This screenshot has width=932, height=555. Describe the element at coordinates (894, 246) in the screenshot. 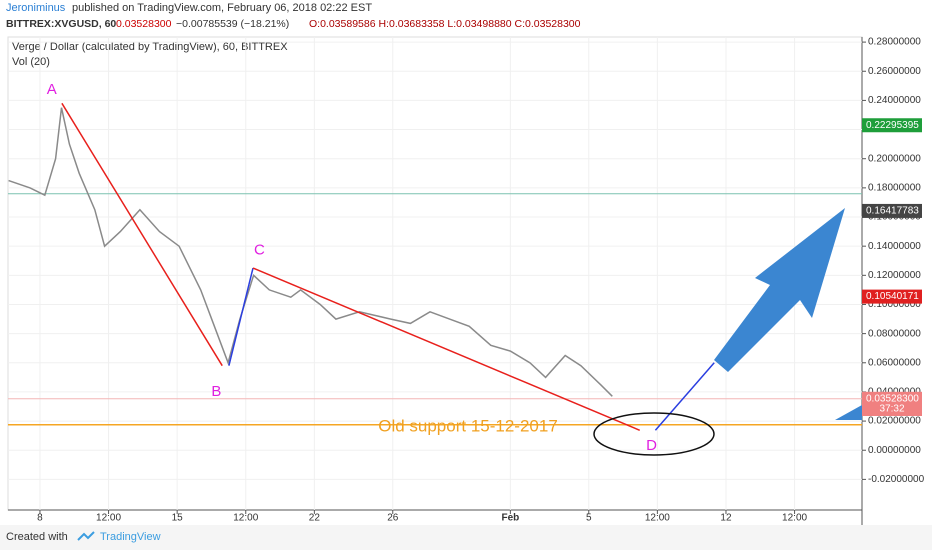

I see `y-tick-label: 0.14000000` at that location.